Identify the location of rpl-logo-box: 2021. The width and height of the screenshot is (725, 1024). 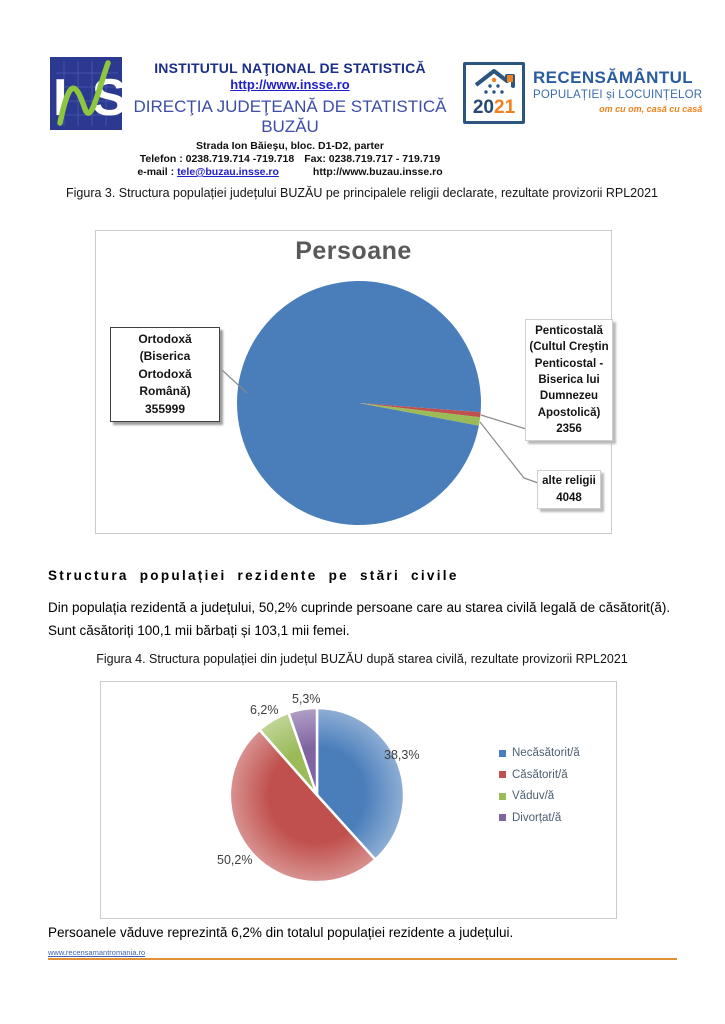
(494, 93).